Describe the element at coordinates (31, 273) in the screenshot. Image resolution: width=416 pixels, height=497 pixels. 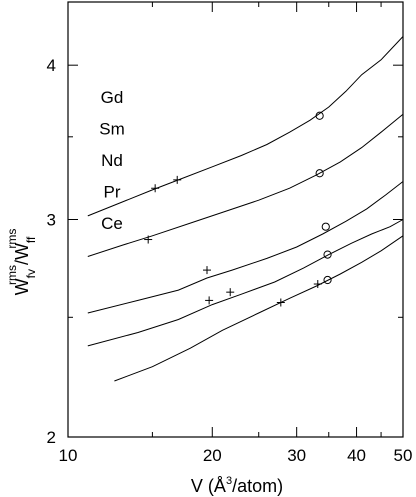
I see `y-axis-label-sub1: fv` at that location.